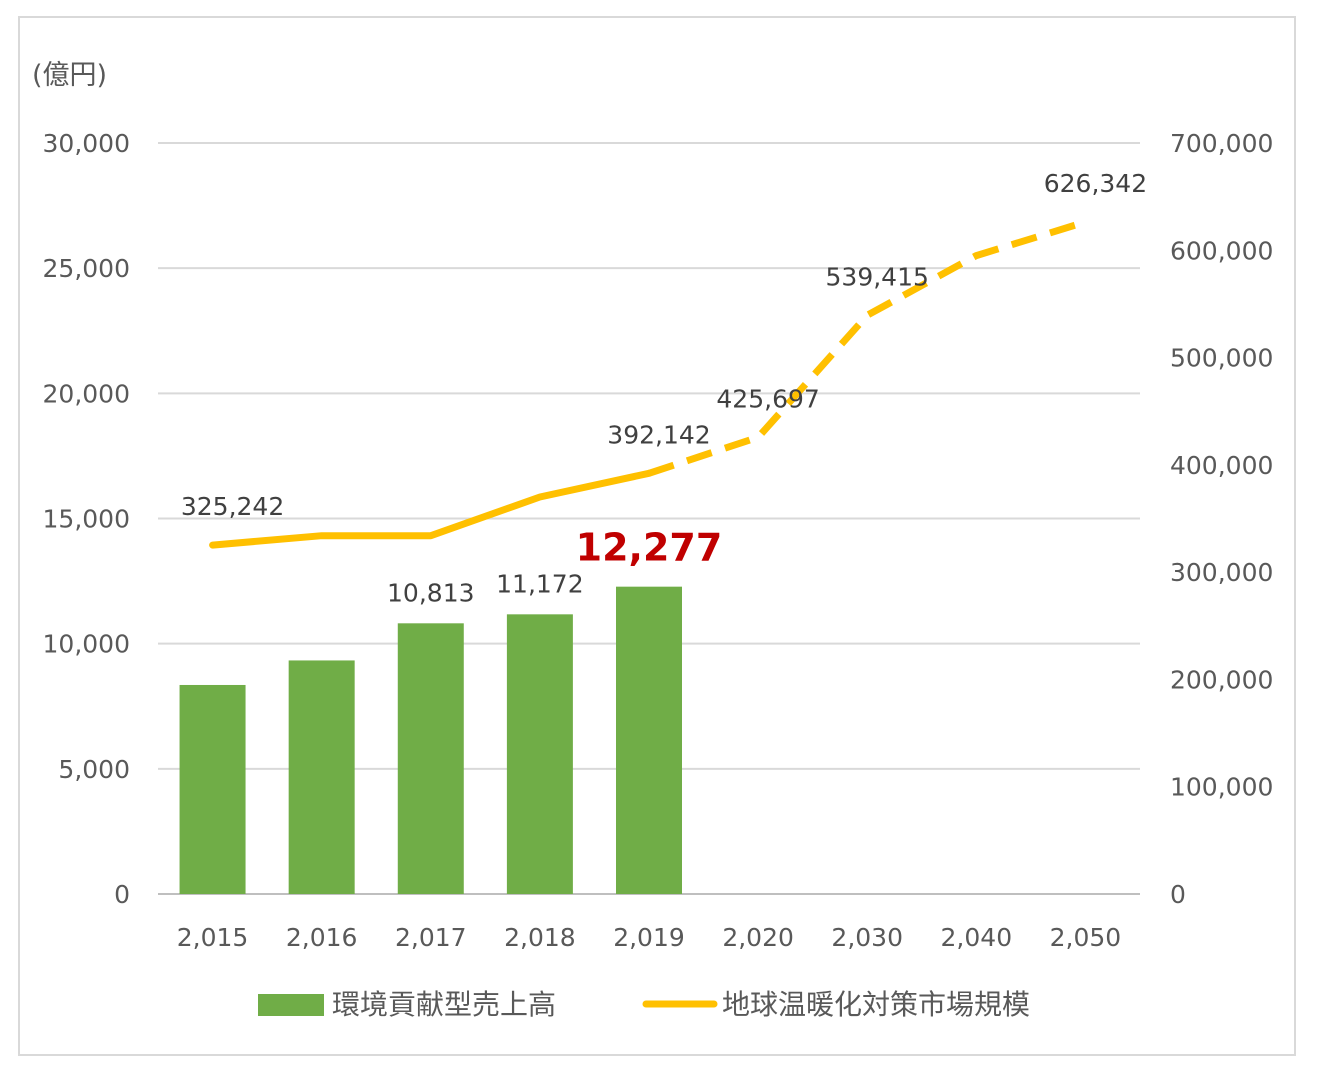 This screenshot has height=1087, width=1320. I want to click on right-tick-label: 500,000, so click(1221, 358).